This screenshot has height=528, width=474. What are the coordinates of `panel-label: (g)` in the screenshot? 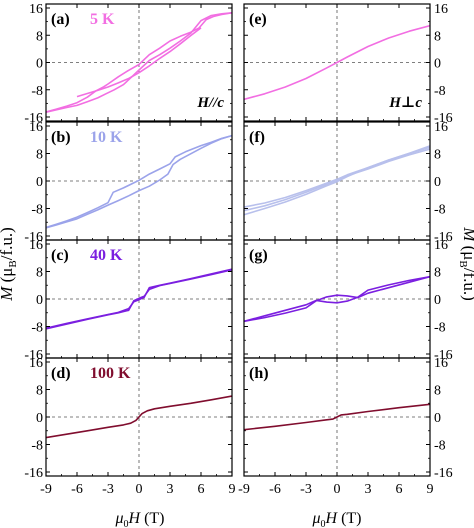 It's located at (258, 255).